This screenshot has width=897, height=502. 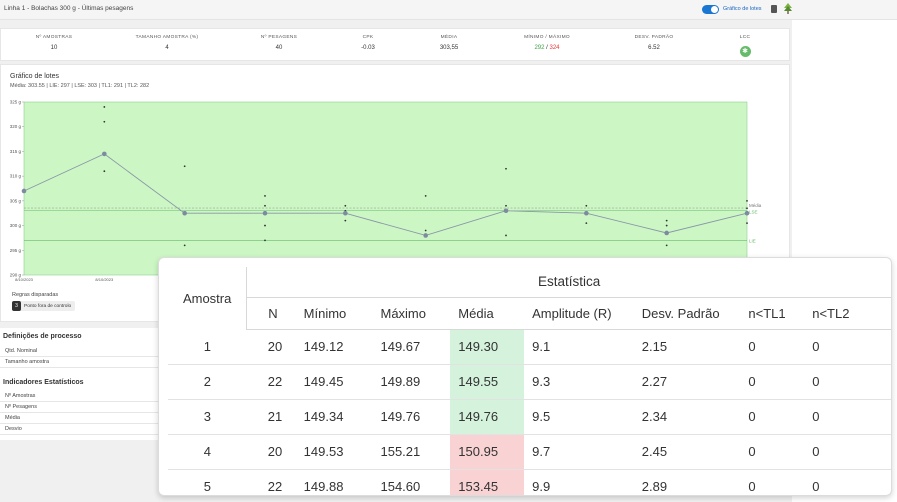 What do you see at coordinates (654, 487) in the screenshot?
I see `cell-std-dev: 2.89` at bounding box center [654, 487].